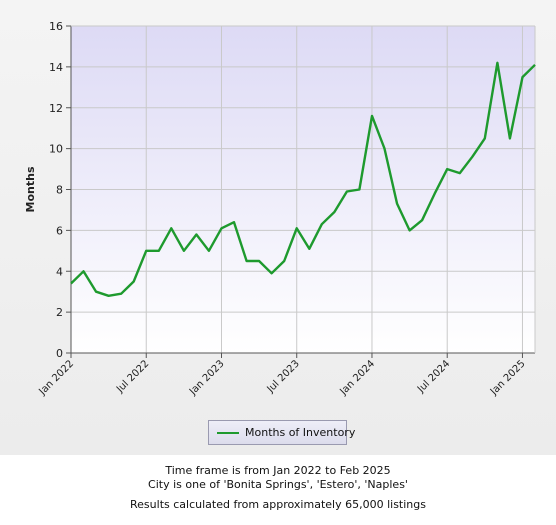 This screenshot has height=525, width=556. What do you see at coordinates (59, 271) in the screenshot?
I see `y-tick-label: 4` at bounding box center [59, 271].